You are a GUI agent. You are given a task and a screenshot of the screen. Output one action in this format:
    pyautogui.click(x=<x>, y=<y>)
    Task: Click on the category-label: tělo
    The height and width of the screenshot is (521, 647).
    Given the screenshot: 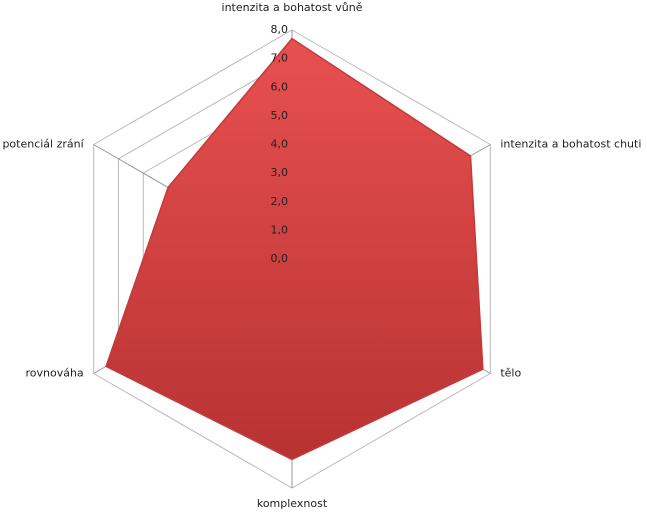 What is the action you would take?
    pyautogui.click(x=510, y=373)
    